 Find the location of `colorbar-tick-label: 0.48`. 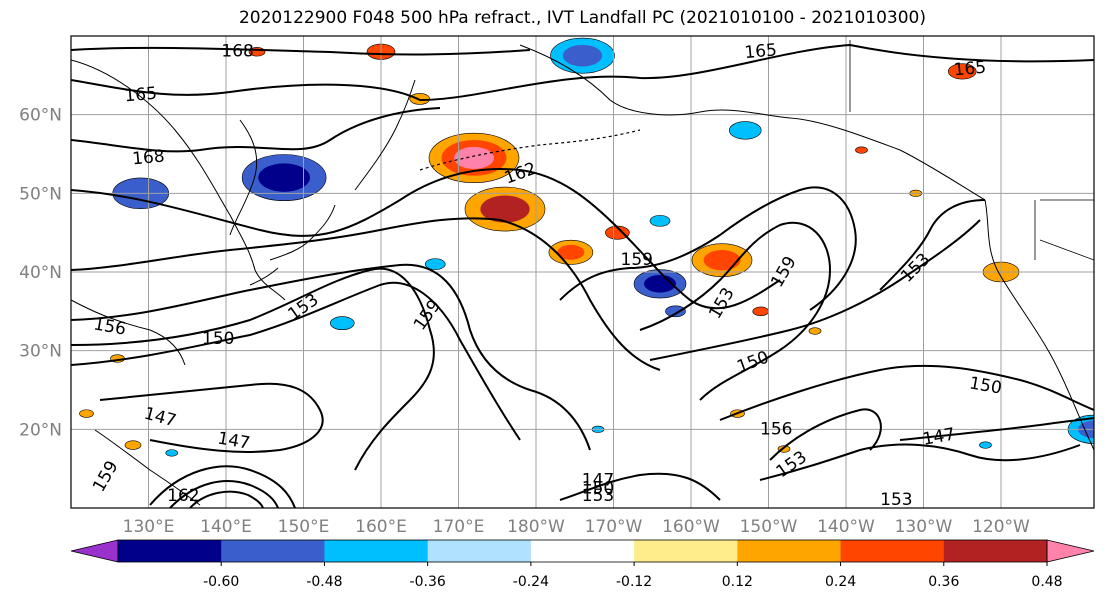

colorbar-tick-label: 0.48 is located at coordinates (1046, 582).